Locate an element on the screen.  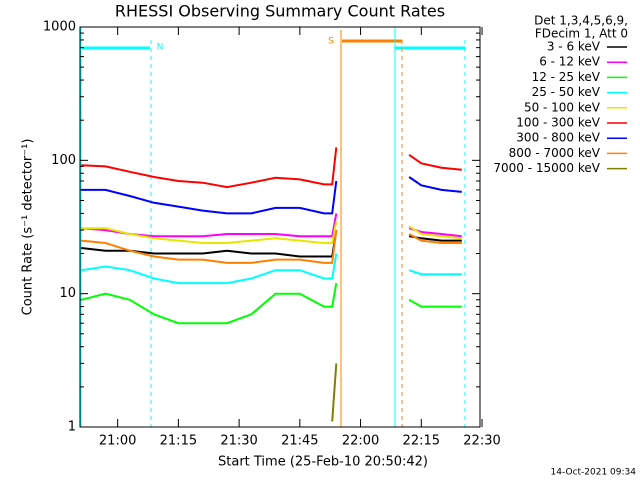
x-axis-label: Start Time (25-Feb-10 20:50:42) is located at coordinates (323, 462).